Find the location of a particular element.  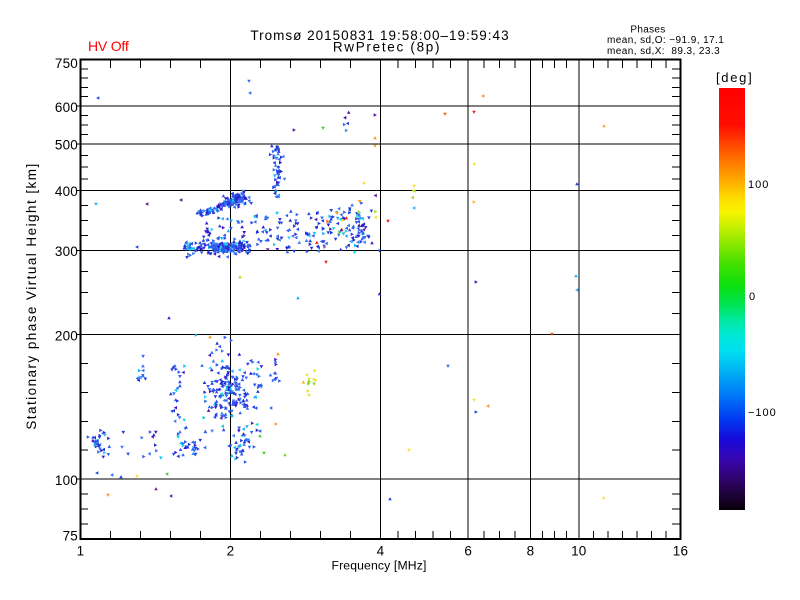

svg-text: 750 is located at coordinates (66, 63).